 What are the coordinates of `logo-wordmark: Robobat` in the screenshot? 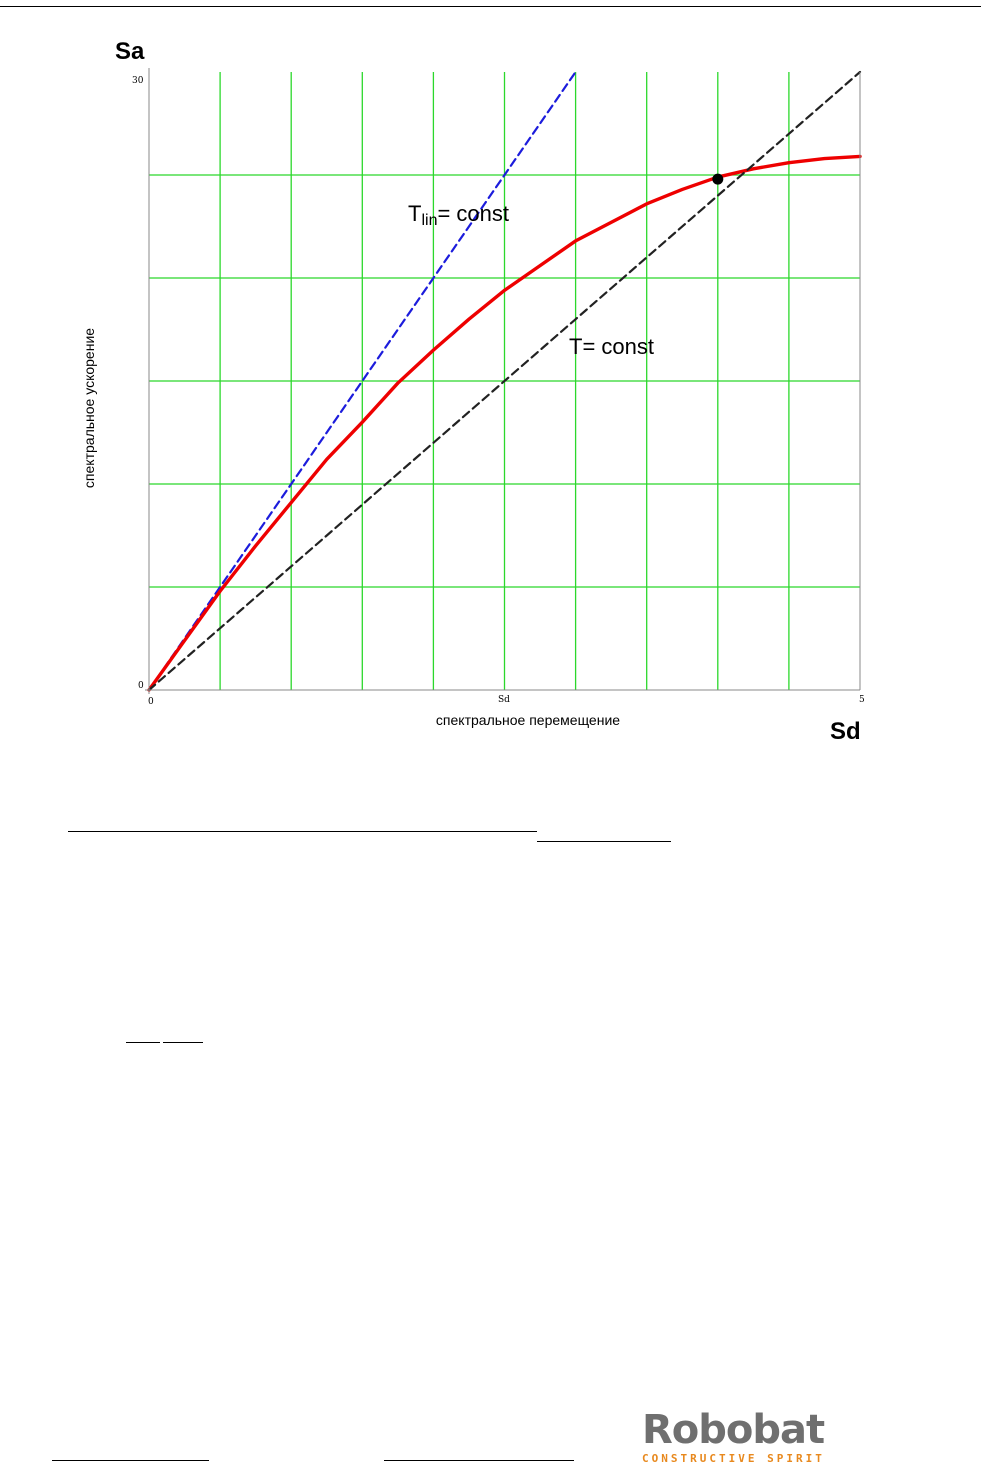 It's located at (733, 1430).